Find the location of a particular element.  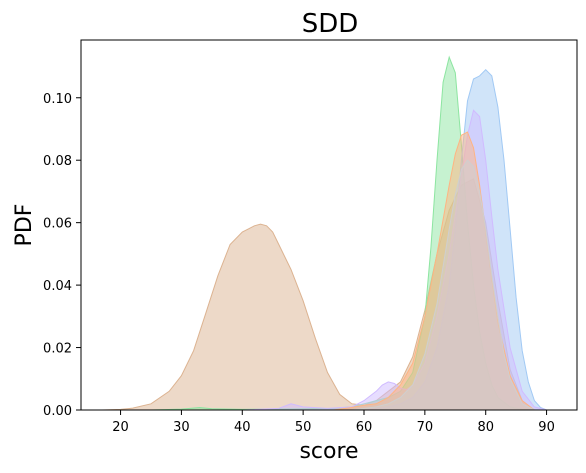

x-axis-title: score is located at coordinates (328, 451).